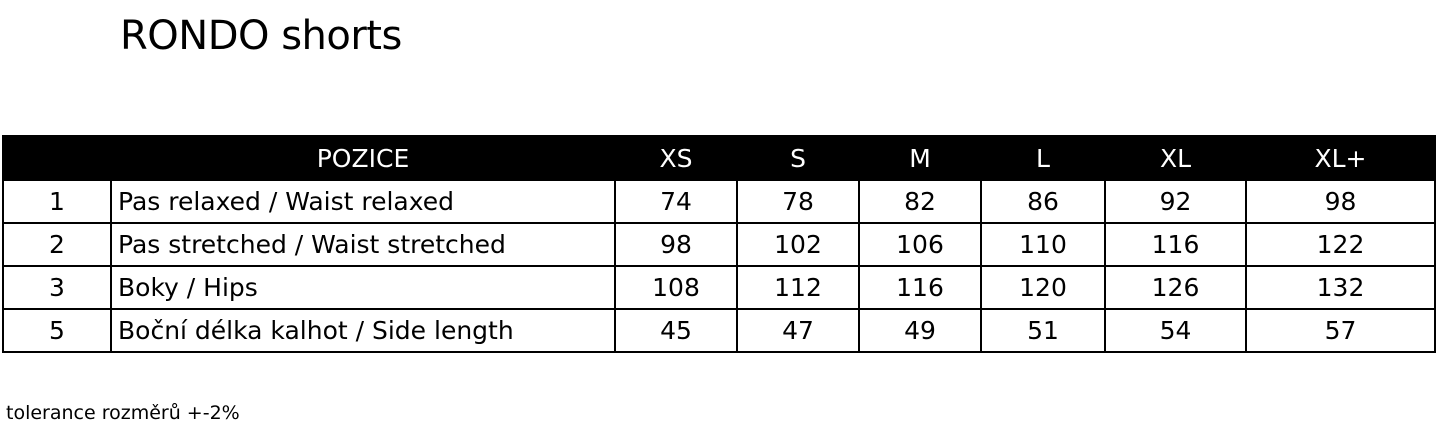 Image resolution: width=1436 pixels, height=441 pixels. Describe the element at coordinates (1043, 287) in the screenshot. I see `size-value: 120` at that location.